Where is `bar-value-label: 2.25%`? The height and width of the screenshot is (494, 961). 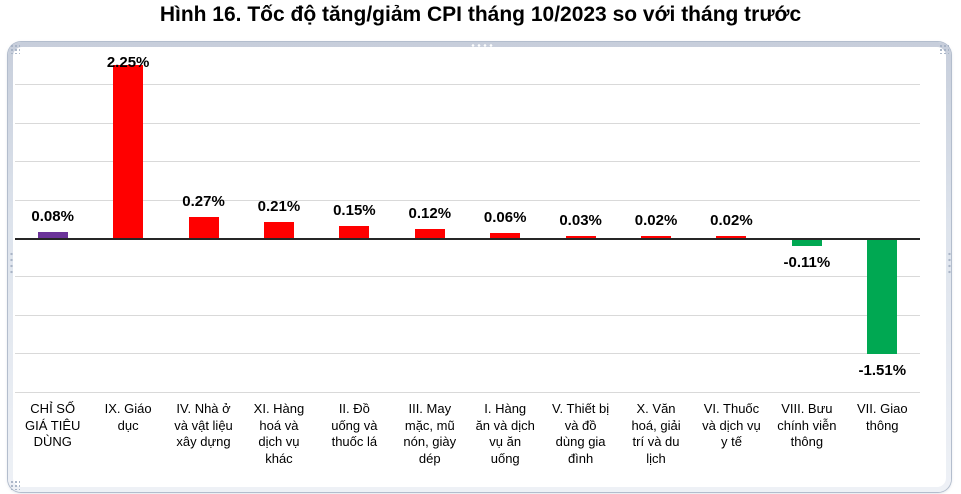
bar-value-label: 2.25% is located at coordinates (128, 62).